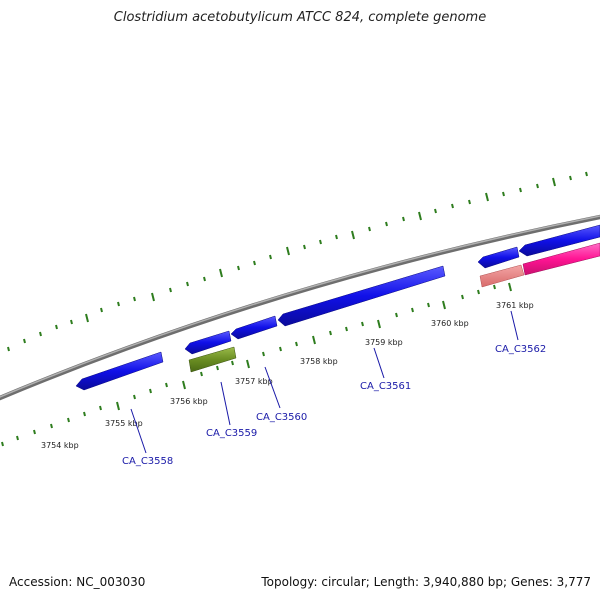  I want to click on gene-feature-pink, so click(561, 259).